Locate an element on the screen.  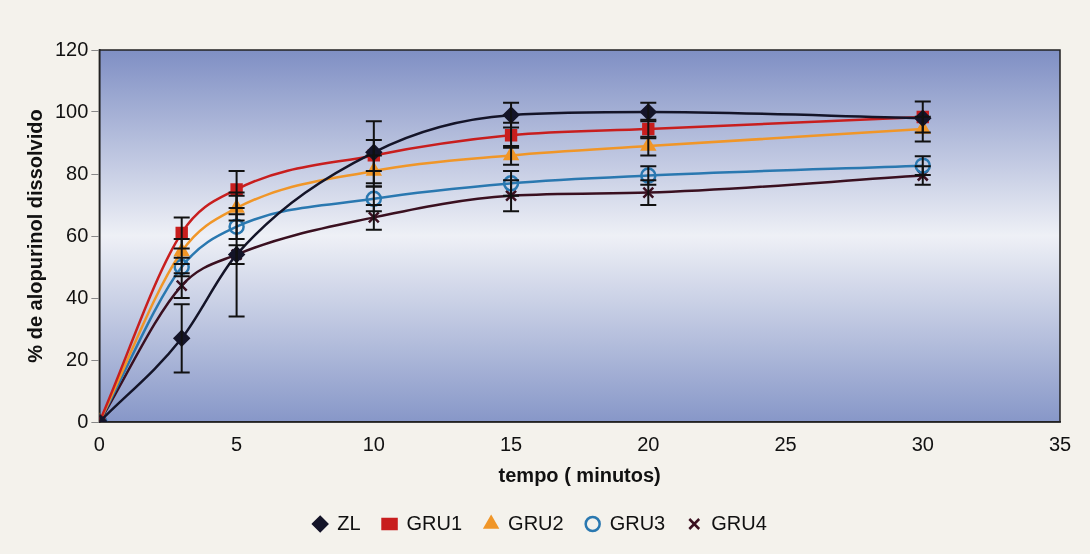
y-tick-label: 60 is located at coordinates (77, 234).